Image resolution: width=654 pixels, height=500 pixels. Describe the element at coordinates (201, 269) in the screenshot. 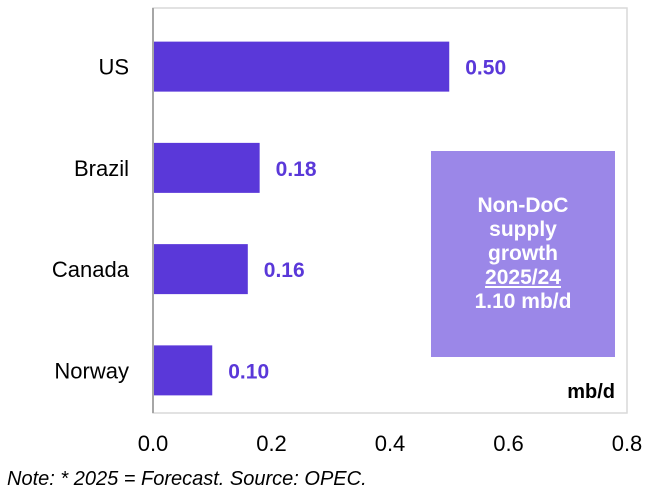

I see `bar-canada` at that location.